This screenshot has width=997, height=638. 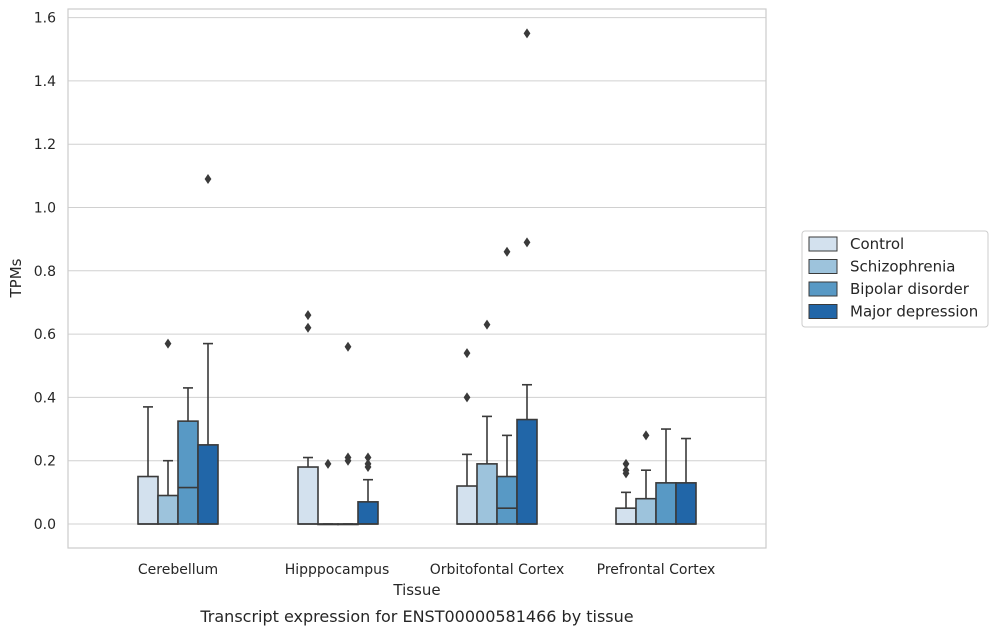 I want to click on legend-label: Major depression, so click(x=914, y=312).